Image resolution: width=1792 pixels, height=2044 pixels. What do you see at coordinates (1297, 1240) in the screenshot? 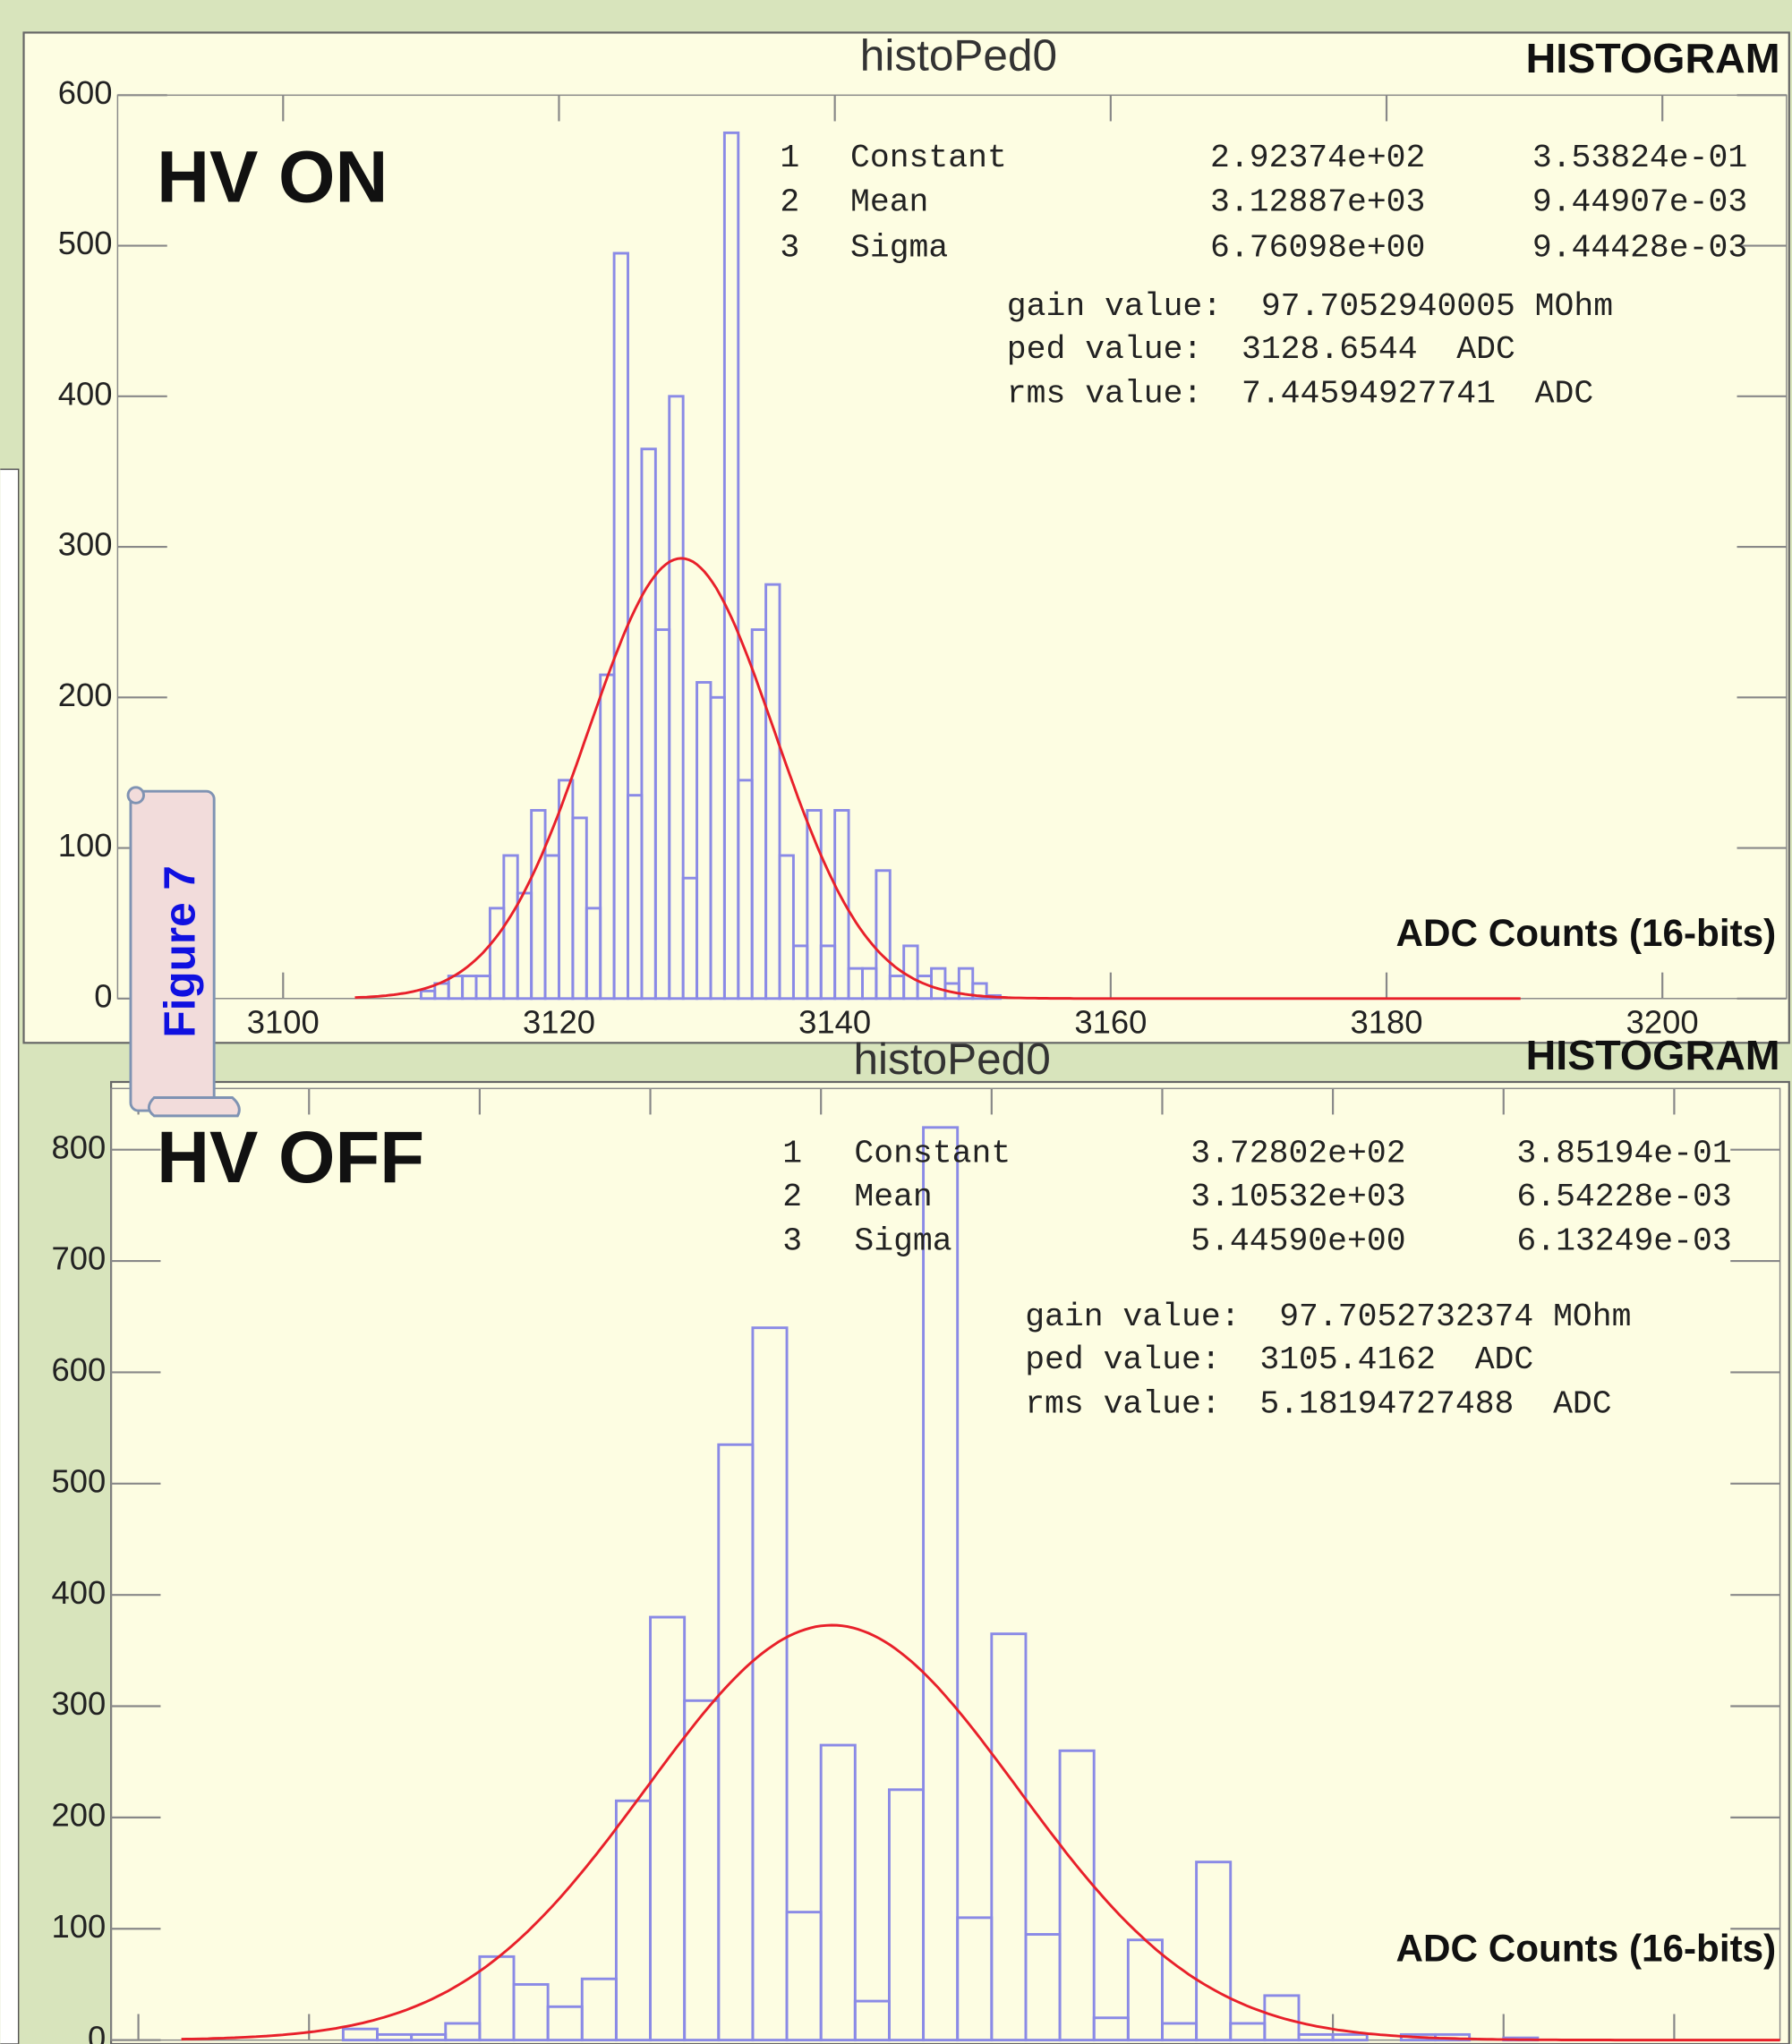
I see `fit-value: 5.44590e+00` at bounding box center [1297, 1240].